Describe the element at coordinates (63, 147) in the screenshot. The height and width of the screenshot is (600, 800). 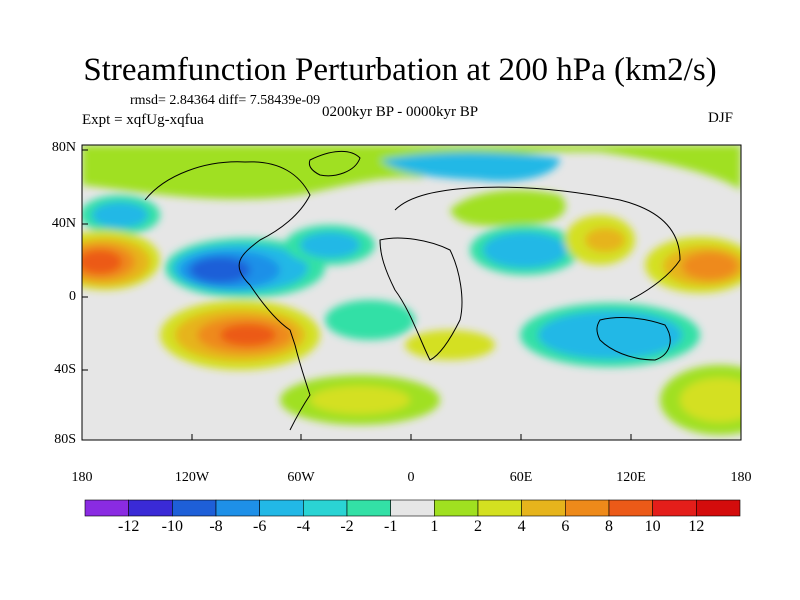
I see `y-tick-label: 80N` at that location.